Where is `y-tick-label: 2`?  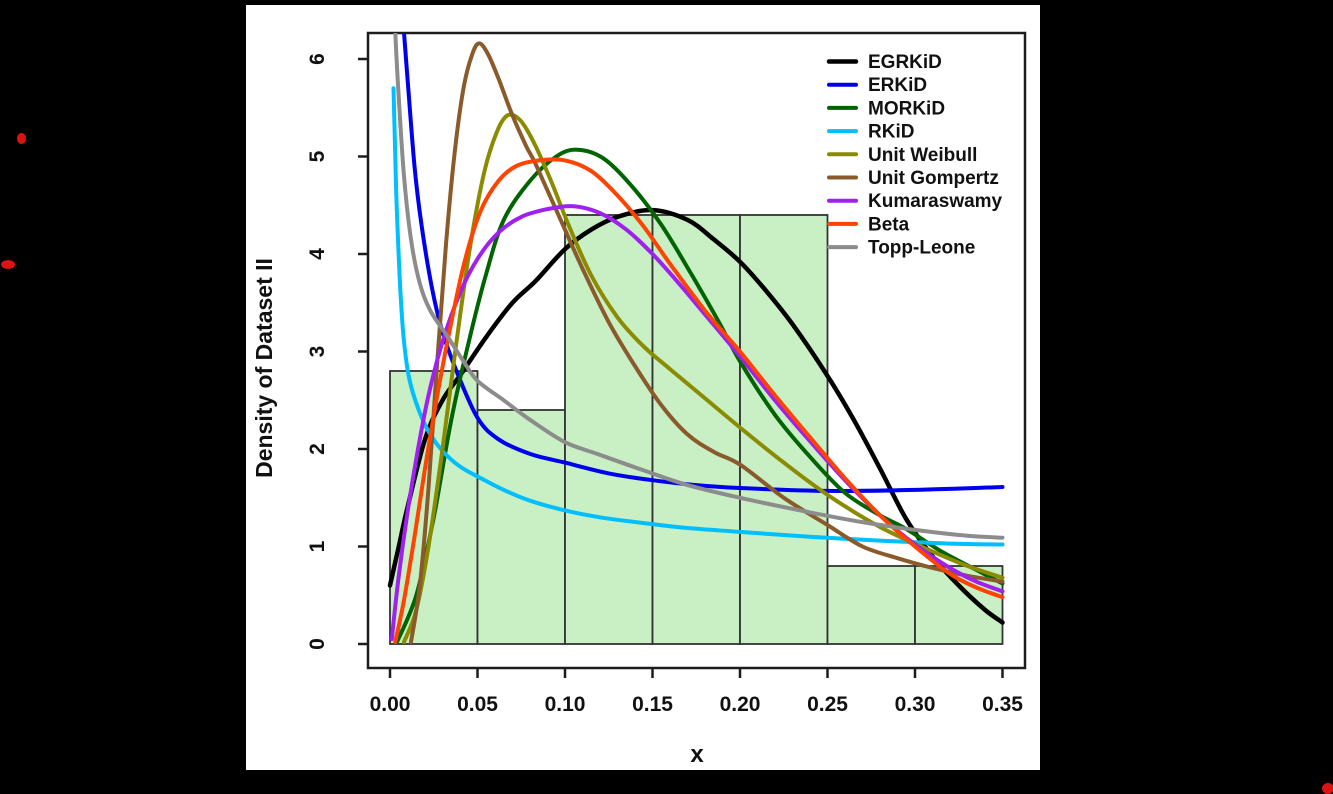 y-tick-label: 2 is located at coordinates (317, 449).